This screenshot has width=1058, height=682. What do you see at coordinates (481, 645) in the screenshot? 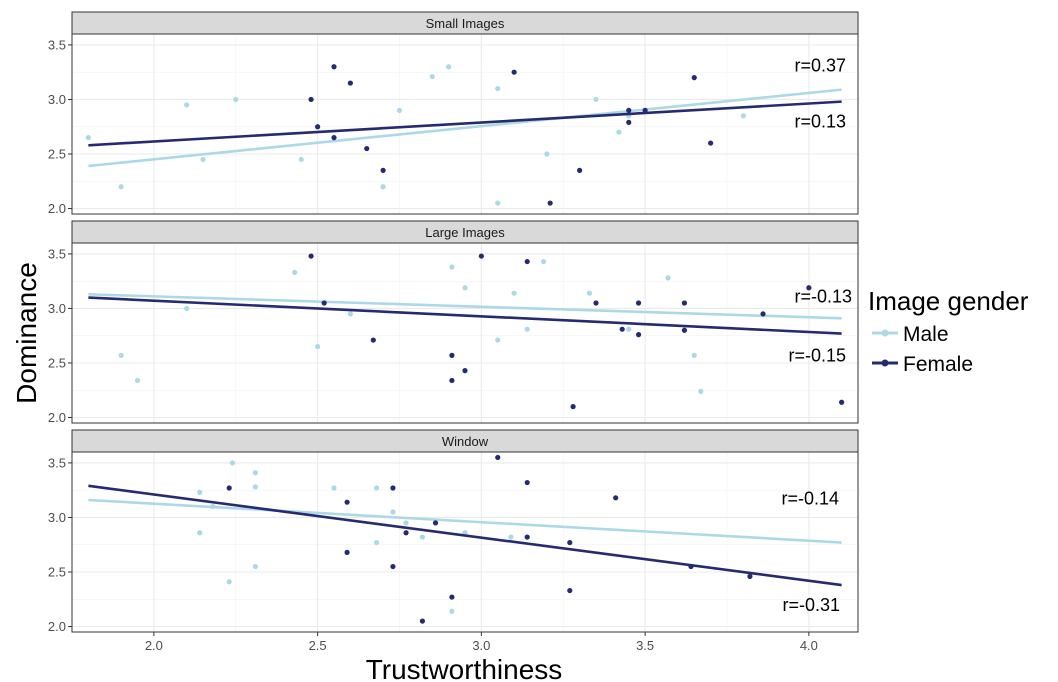
I see `x-tick-label: 3.0` at bounding box center [481, 645].